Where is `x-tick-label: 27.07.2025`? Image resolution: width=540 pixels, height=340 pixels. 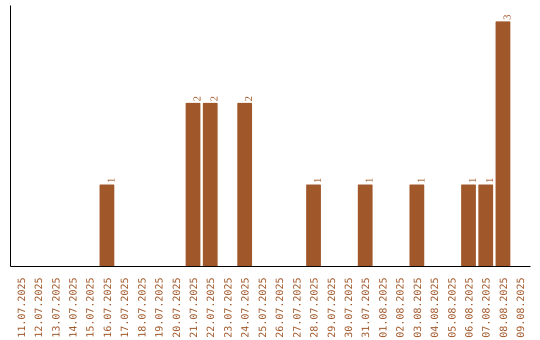 x-tick-label: 27.07.2025 is located at coordinates (298, 307).